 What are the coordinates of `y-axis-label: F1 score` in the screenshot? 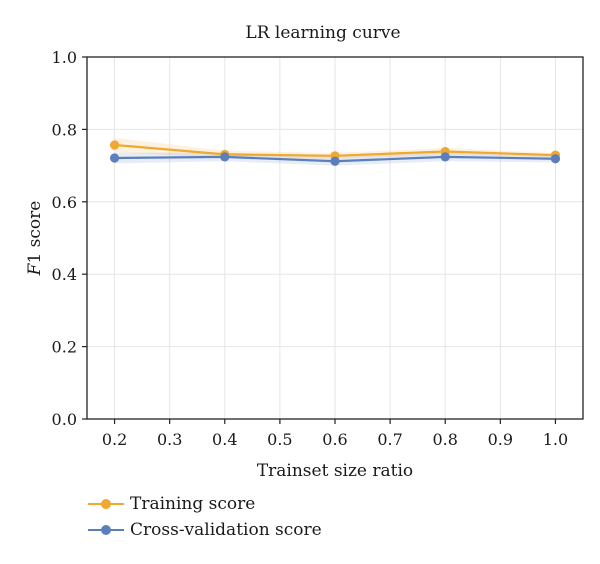 It's located at (35, 239).